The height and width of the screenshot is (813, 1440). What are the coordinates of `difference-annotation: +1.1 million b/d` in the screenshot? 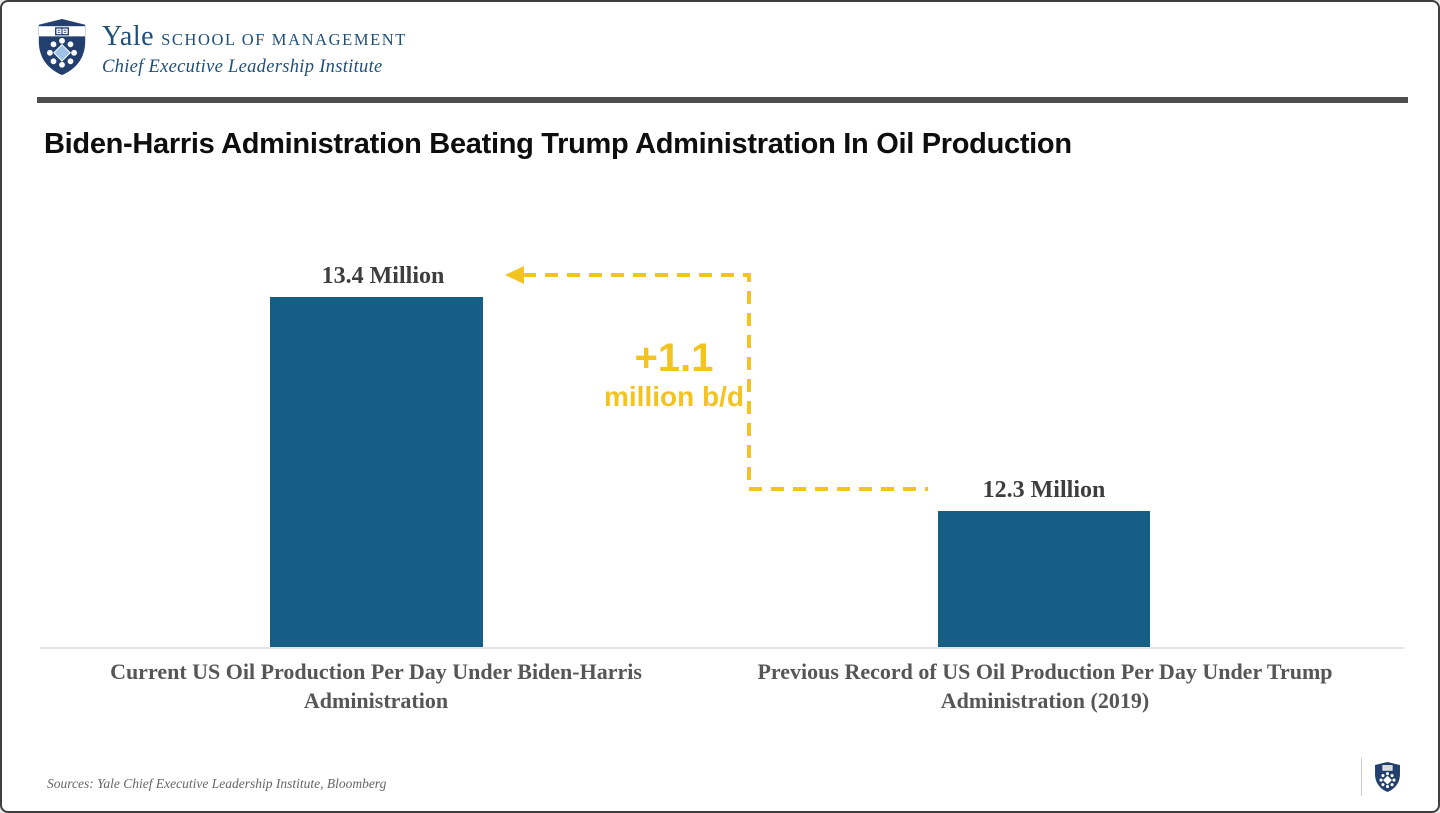 It's located at (674, 375).